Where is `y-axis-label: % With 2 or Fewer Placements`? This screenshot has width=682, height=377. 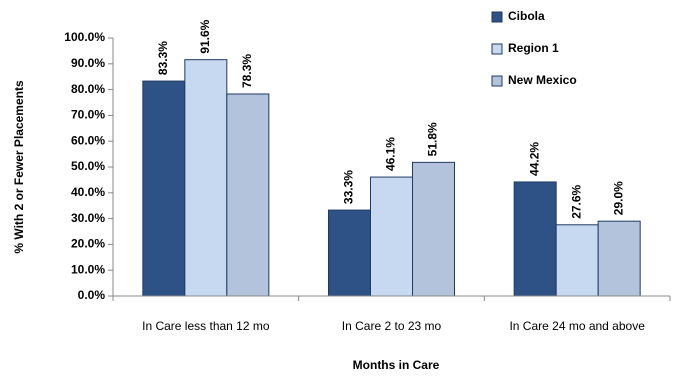
y-axis-label: % With 2 or Fewer Placements is located at coordinates (19, 167).